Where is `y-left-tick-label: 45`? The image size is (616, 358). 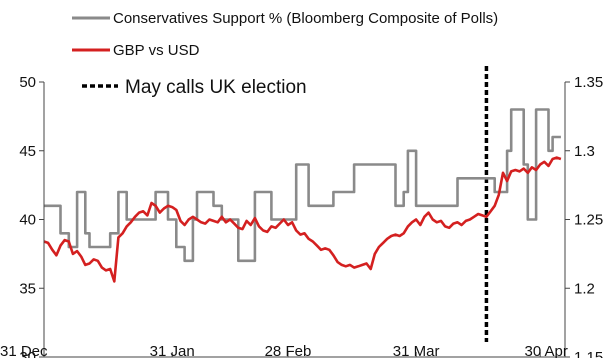 y-left-tick-label: 45 is located at coordinates (27, 151).